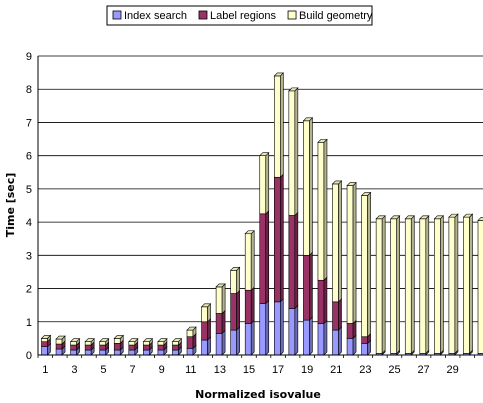 The image size is (483, 403). I want to click on x-tick-labels: 1 3 5 7 9 11 13 15 17 19 21 23 25 27 29, so click(250, 370).